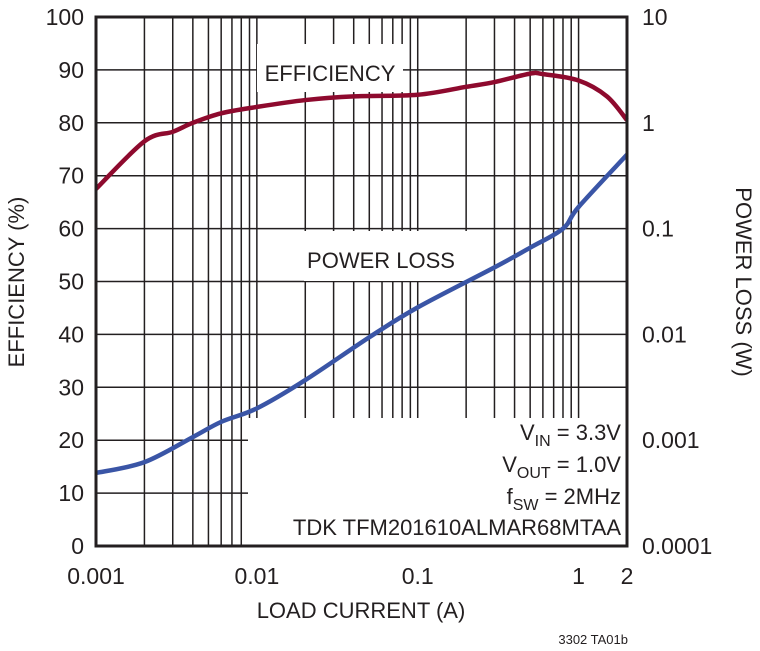 This screenshot has width=760, height=651. Describe the element at coordinates (71, 493) in the screenshot. I see `y-left-tick-label: 10` at that location.